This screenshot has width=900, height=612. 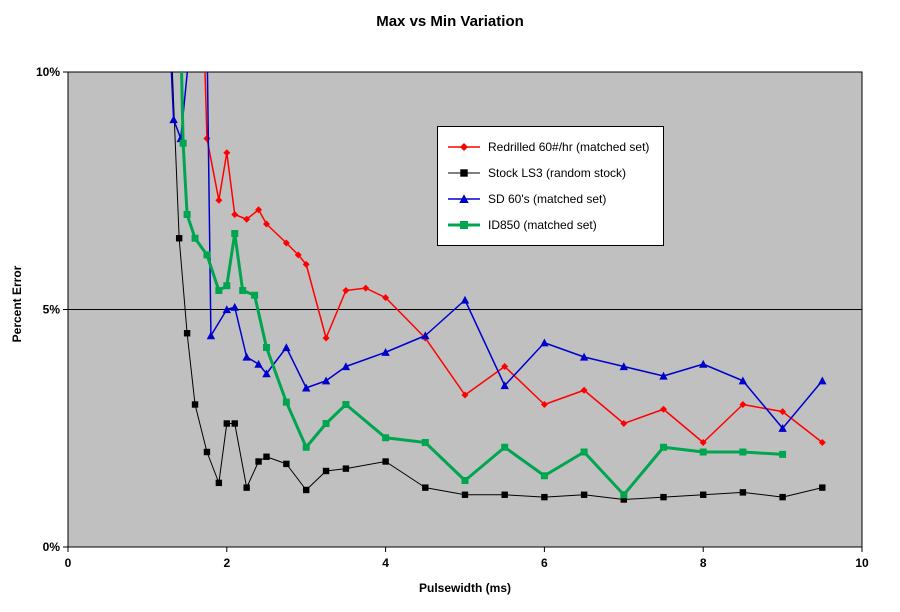 I want to click on legend-label: SD 60's (matched set), so click(x=547, y=199).